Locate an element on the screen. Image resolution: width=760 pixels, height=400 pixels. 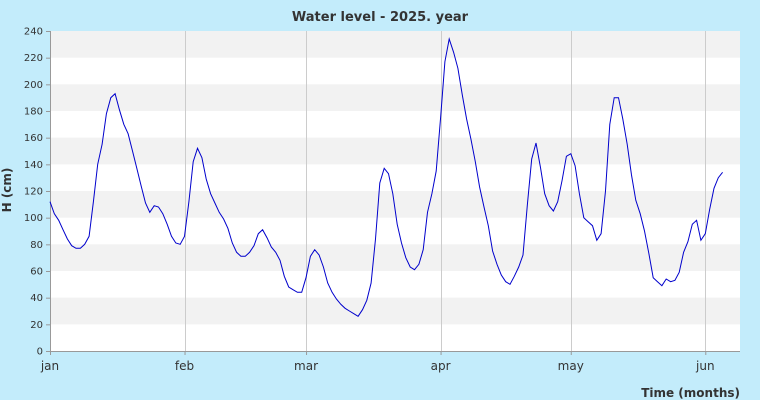
x-tick-label-mar: mar is located at coordinates (306, 366).